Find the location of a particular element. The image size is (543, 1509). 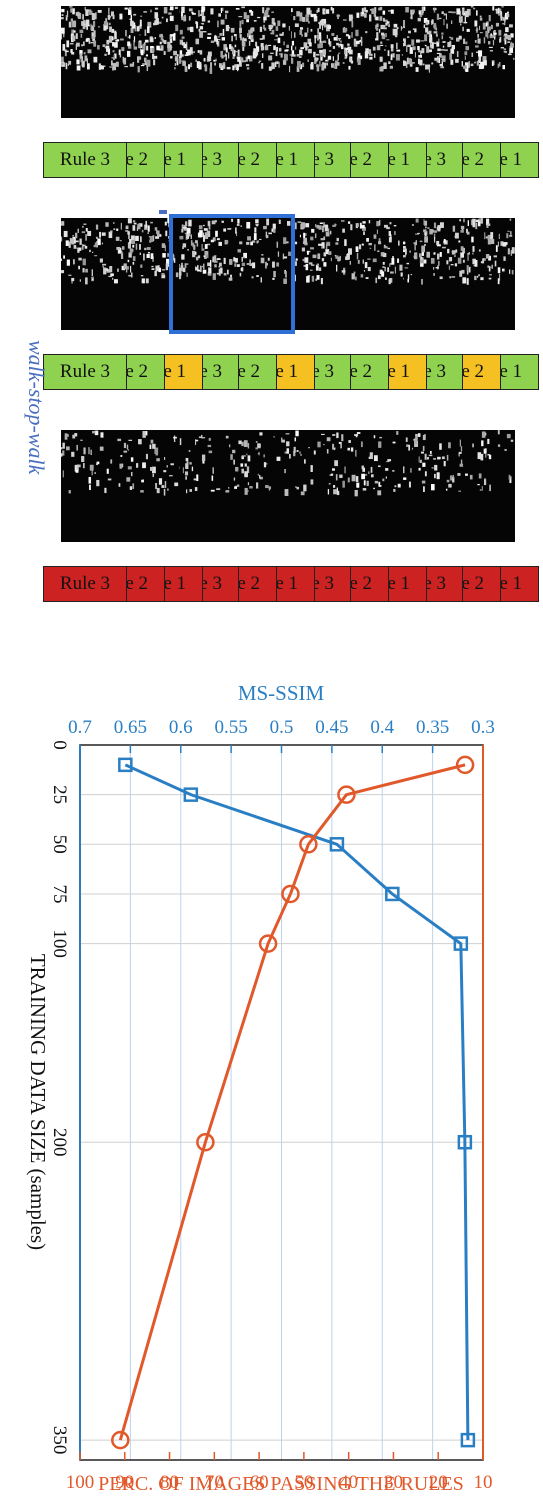

walk-stop-walk-highlight is located at coordinates (232, 274).